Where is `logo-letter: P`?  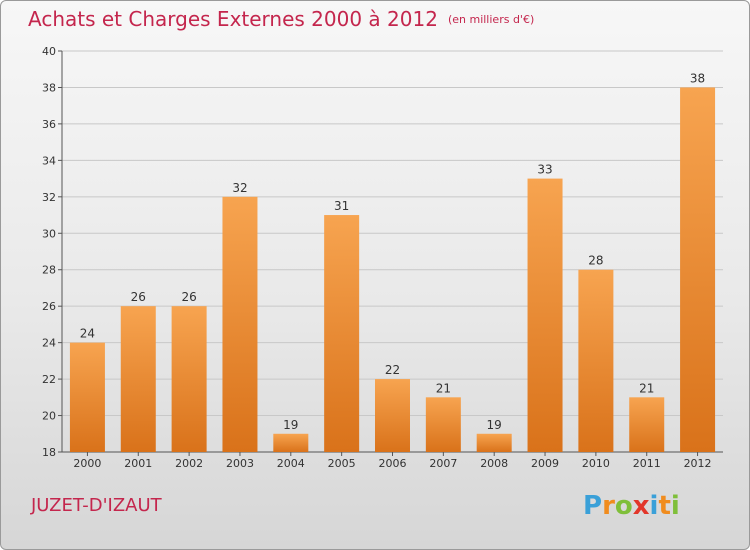
logo-letter: P is located at coordinates (593, 506).